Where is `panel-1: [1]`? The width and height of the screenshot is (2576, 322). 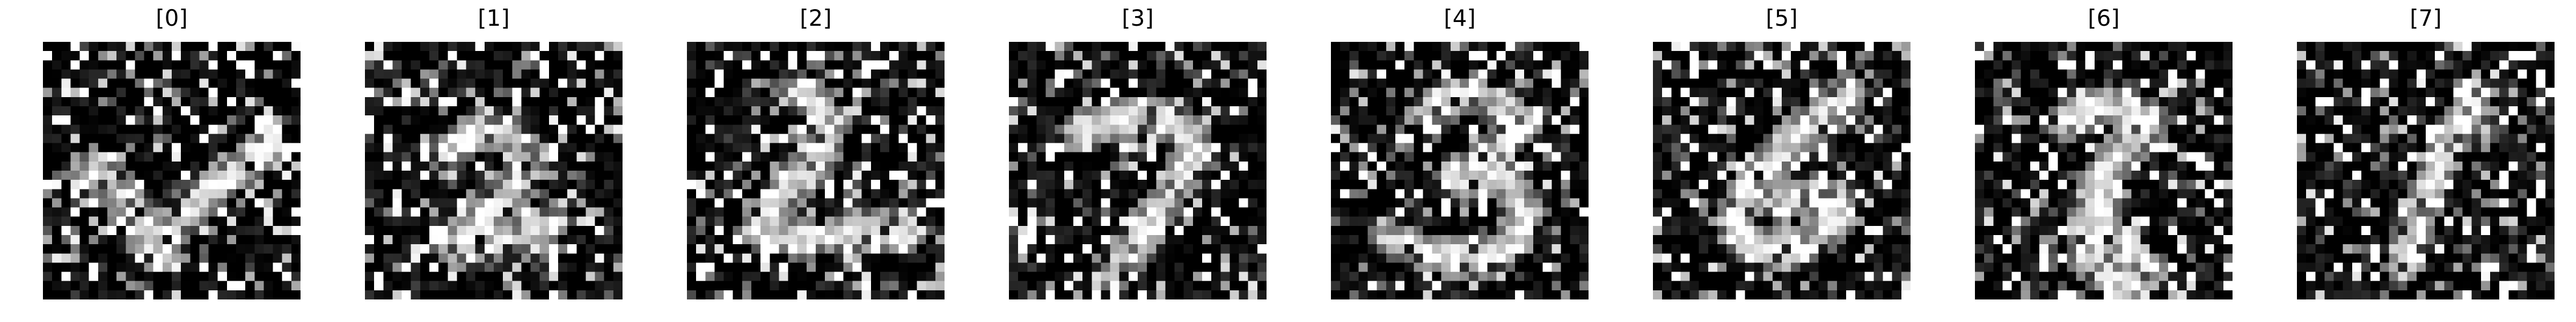 panel-1: [1] is located at coordinates (494, 161).